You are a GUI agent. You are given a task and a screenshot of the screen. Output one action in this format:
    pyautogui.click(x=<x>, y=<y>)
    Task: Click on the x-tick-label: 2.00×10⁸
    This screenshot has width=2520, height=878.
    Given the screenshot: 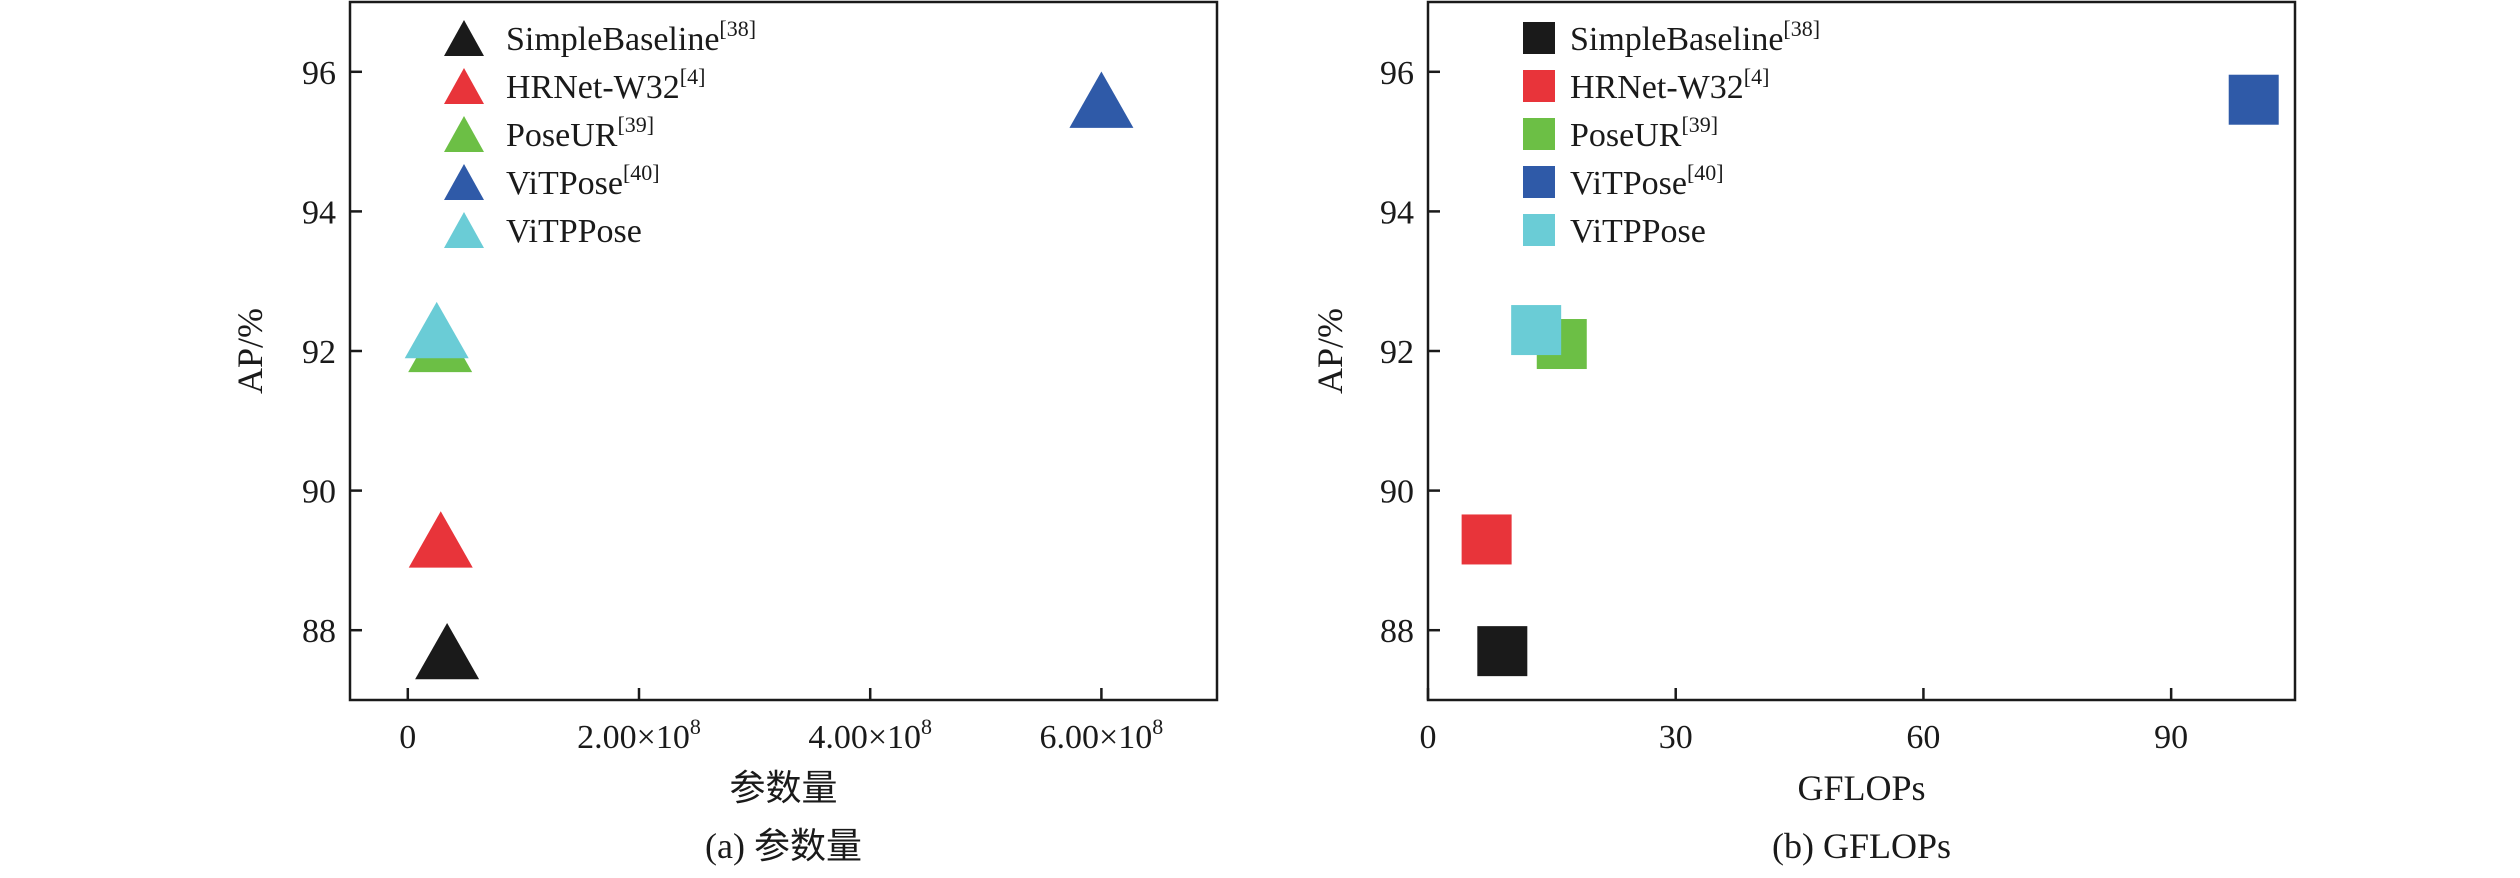 What is the action you would take?
    pyautogui.click(x=639, y=735)
    